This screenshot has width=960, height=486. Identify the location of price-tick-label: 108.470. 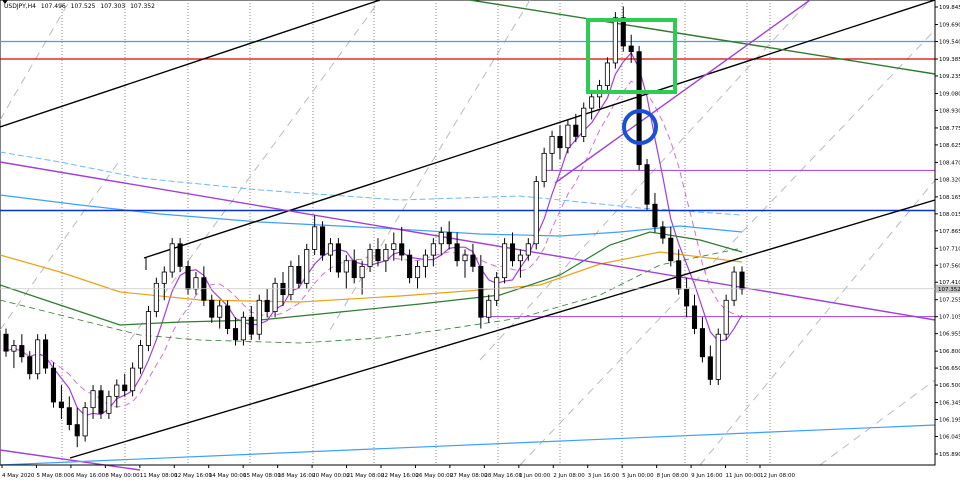
(949, 163).